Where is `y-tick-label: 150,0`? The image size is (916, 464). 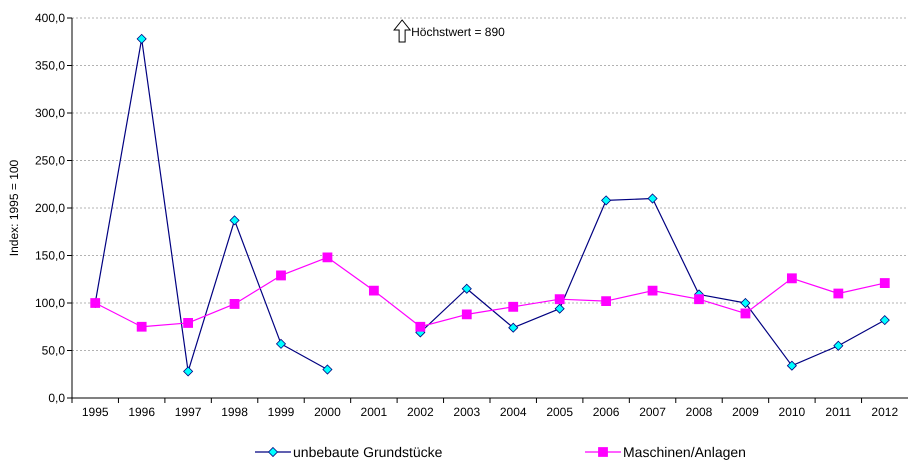 y-tick-label: 150,0 is located at coordinates (50, 255).